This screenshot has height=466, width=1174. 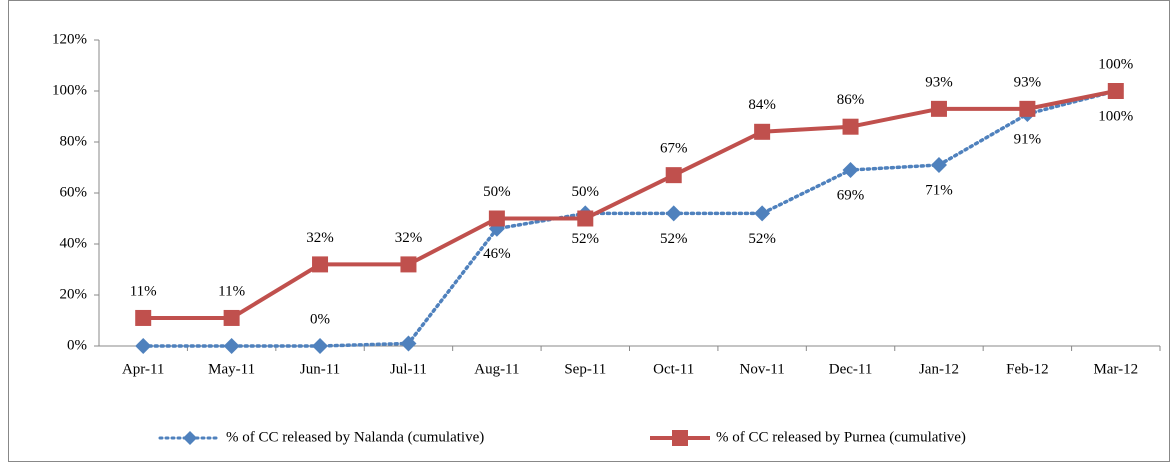 I want to click on data-label: 71%, so click(x=939, y=190).